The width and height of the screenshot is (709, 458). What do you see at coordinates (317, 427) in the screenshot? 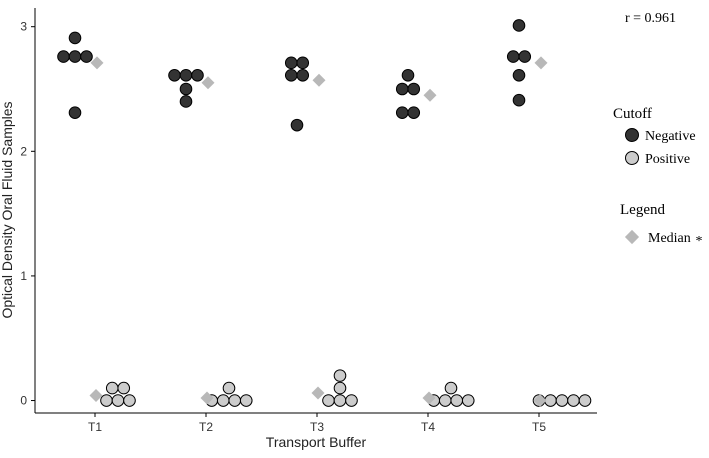
I see `x-tick-label: T3` at bounding box center [317, 427].